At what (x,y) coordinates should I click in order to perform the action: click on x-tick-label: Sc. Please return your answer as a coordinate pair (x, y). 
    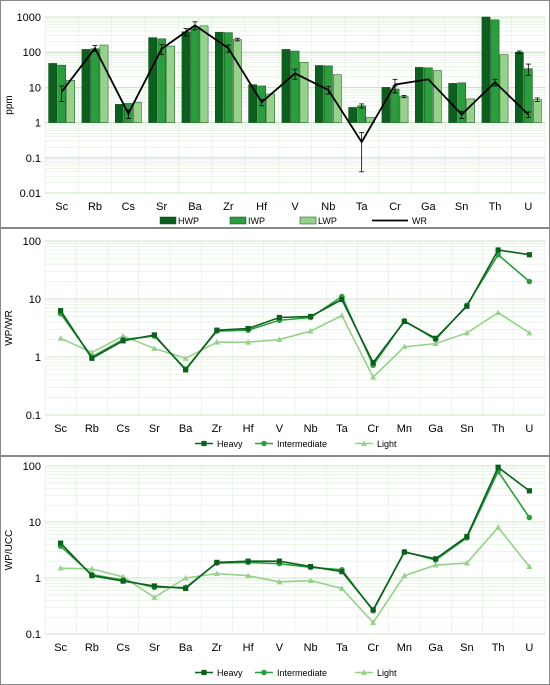
    Looking at the image, I should click on (60, 429).